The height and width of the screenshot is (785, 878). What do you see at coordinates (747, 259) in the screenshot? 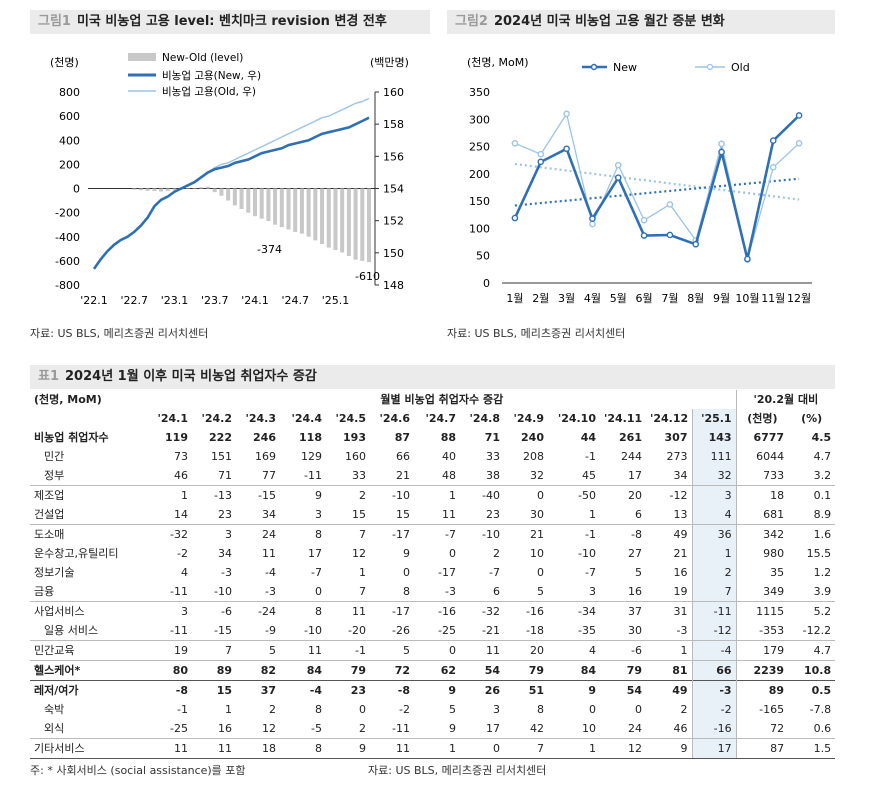
I see `fig2-point-new` at bounding box center [747, 259].